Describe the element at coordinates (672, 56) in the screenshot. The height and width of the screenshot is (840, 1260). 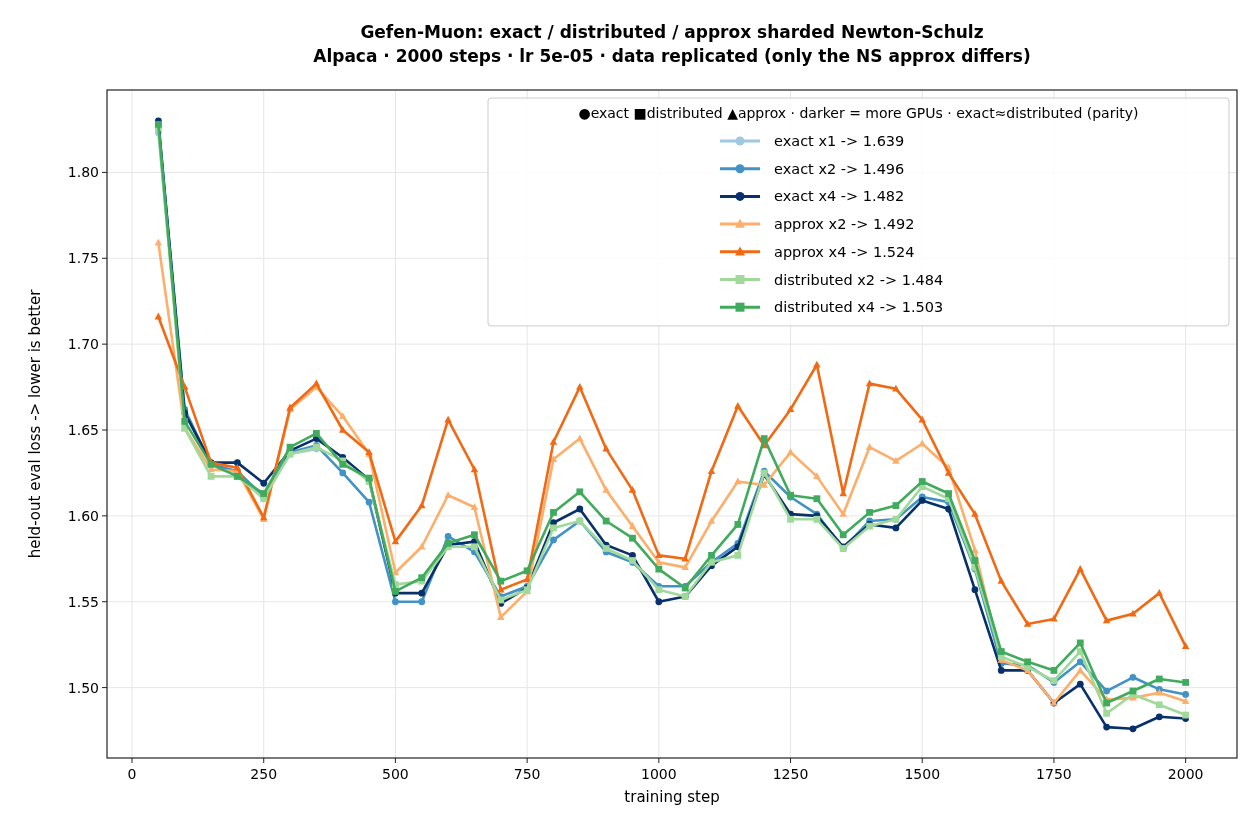
I see `chart-subtitle: Alpaca · 2000 steps · lr 5e-05 · data replicated (only the NS approx differs)` at that location.